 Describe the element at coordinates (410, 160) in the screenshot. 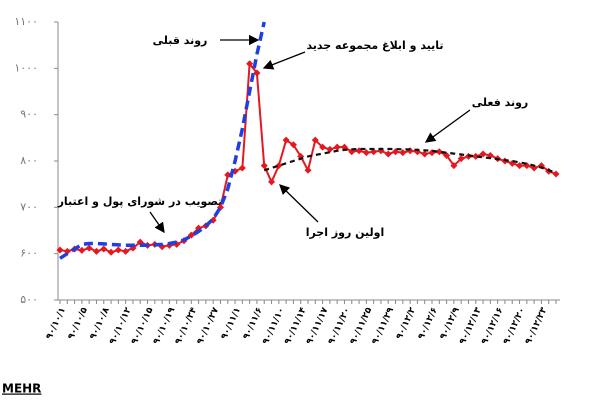

I see `series-line` at that location.